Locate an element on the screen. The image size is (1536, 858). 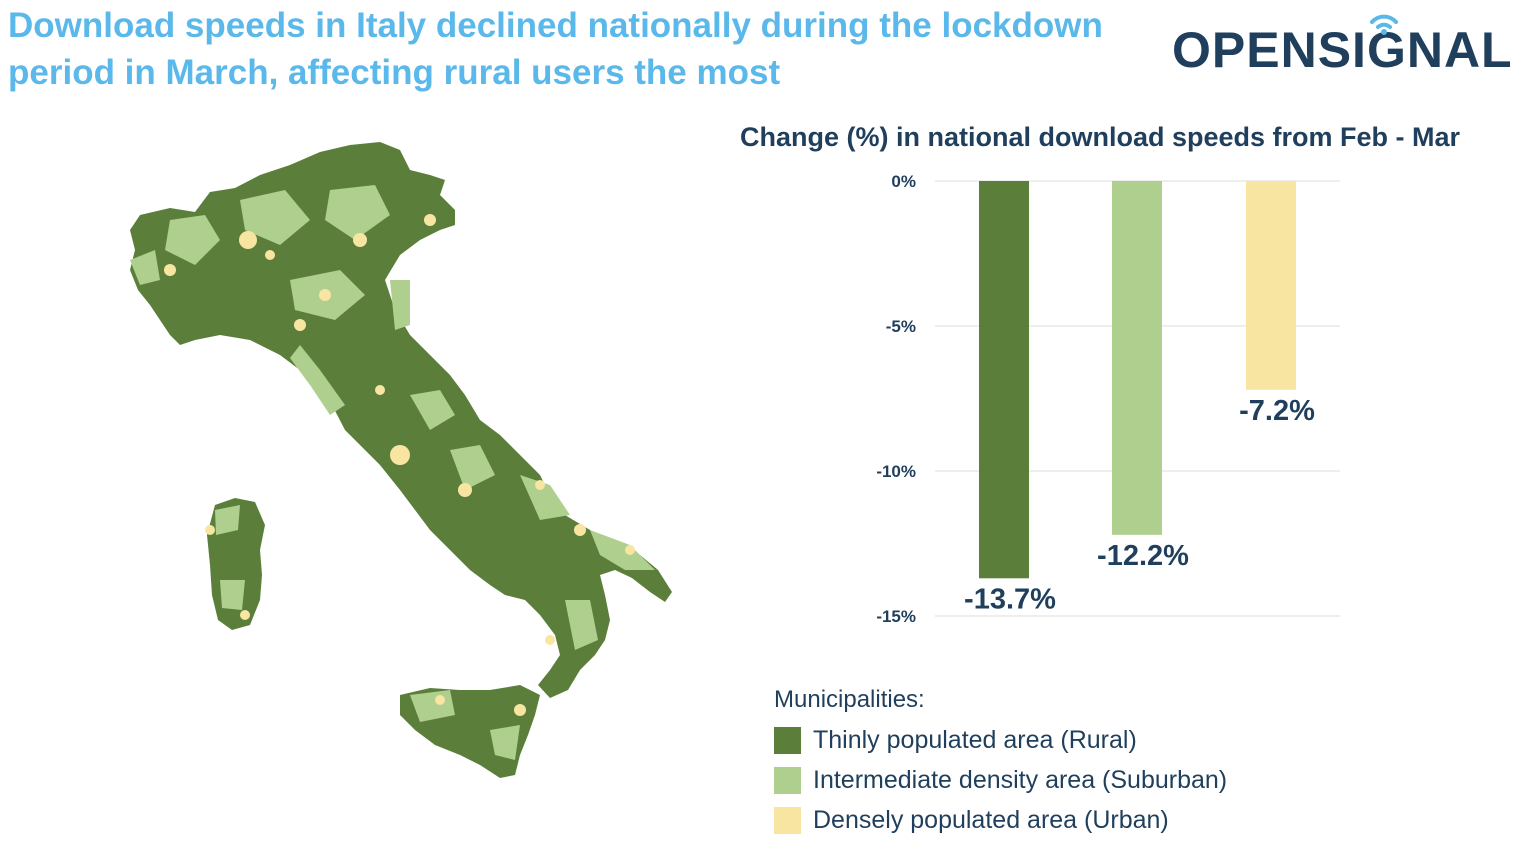
legend-swatch-suburban is located at coordinates (787, 780).